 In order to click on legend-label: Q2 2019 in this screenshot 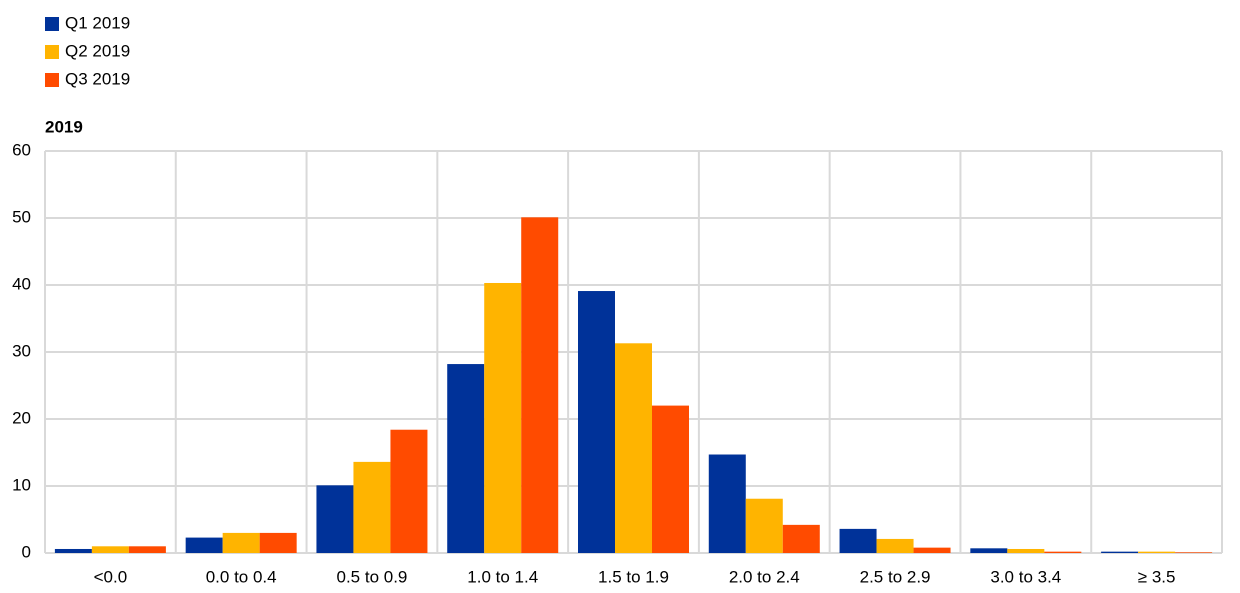, I will do `click(97, 50)`.